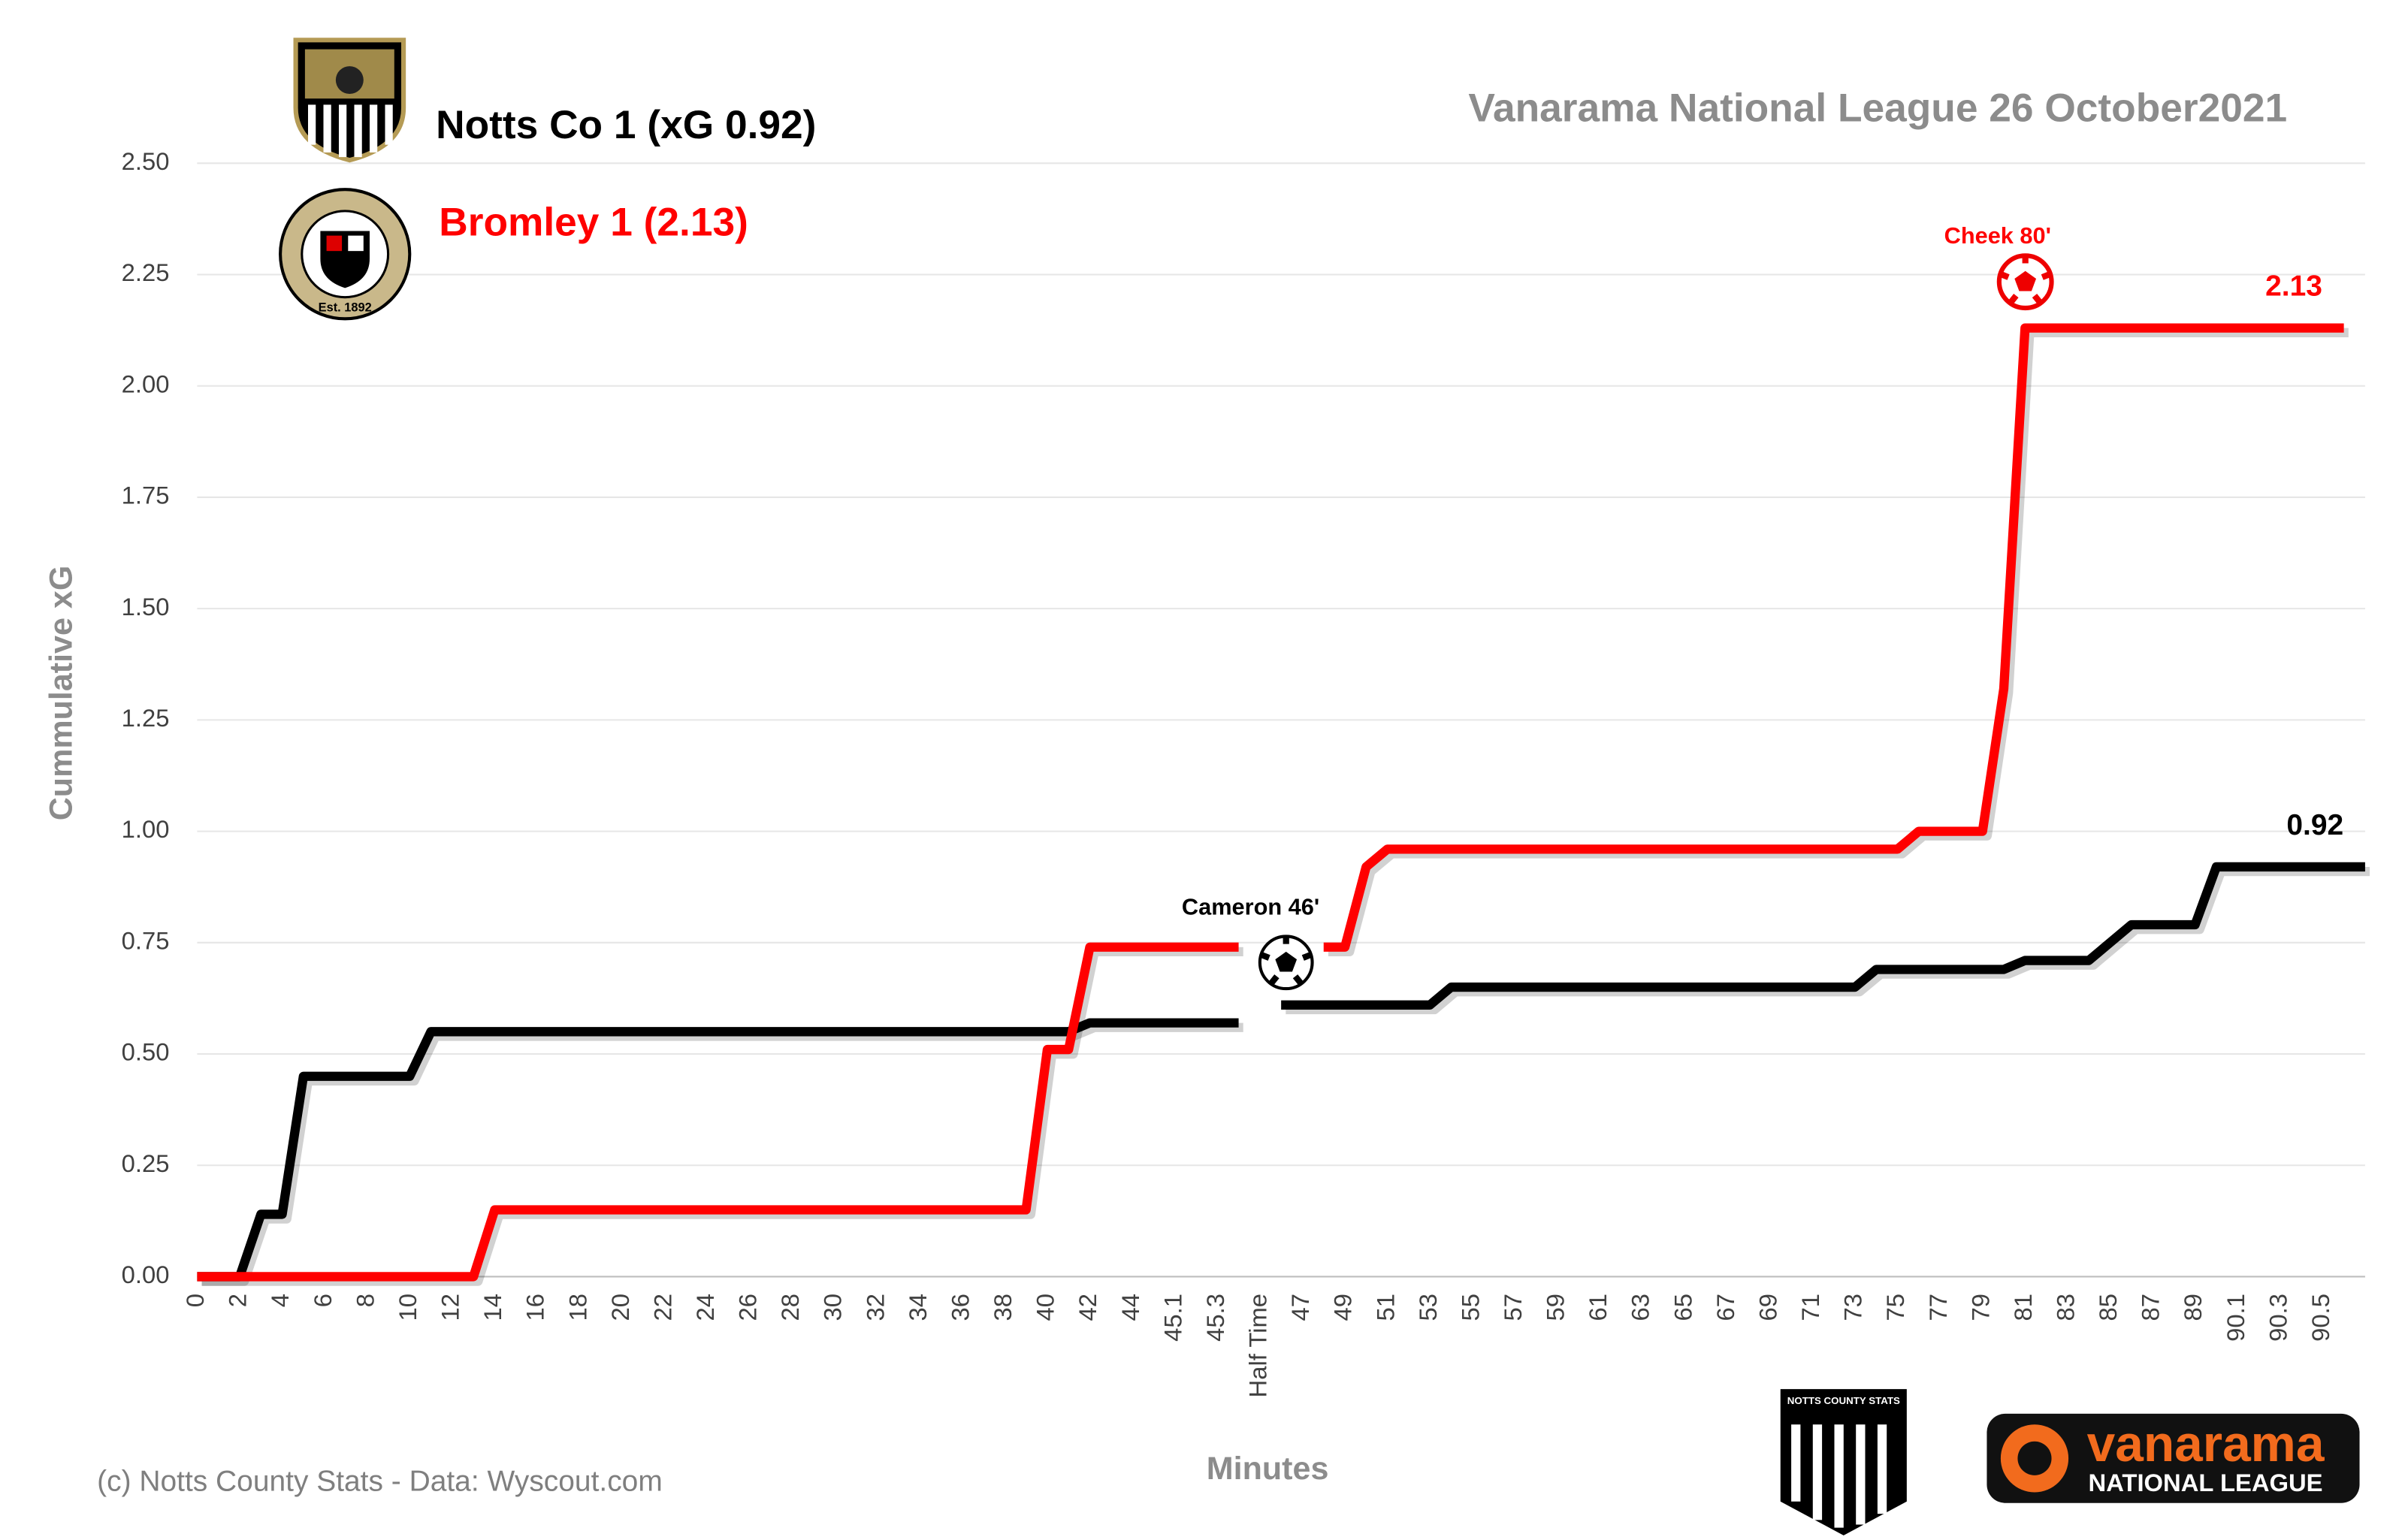 The width and height of the screenshot is (2405, 1540). What do you see at coordinates (705, 1308) in the screenshot?
I see `x-tick-label: 24` at bounding box center [705, 1308].